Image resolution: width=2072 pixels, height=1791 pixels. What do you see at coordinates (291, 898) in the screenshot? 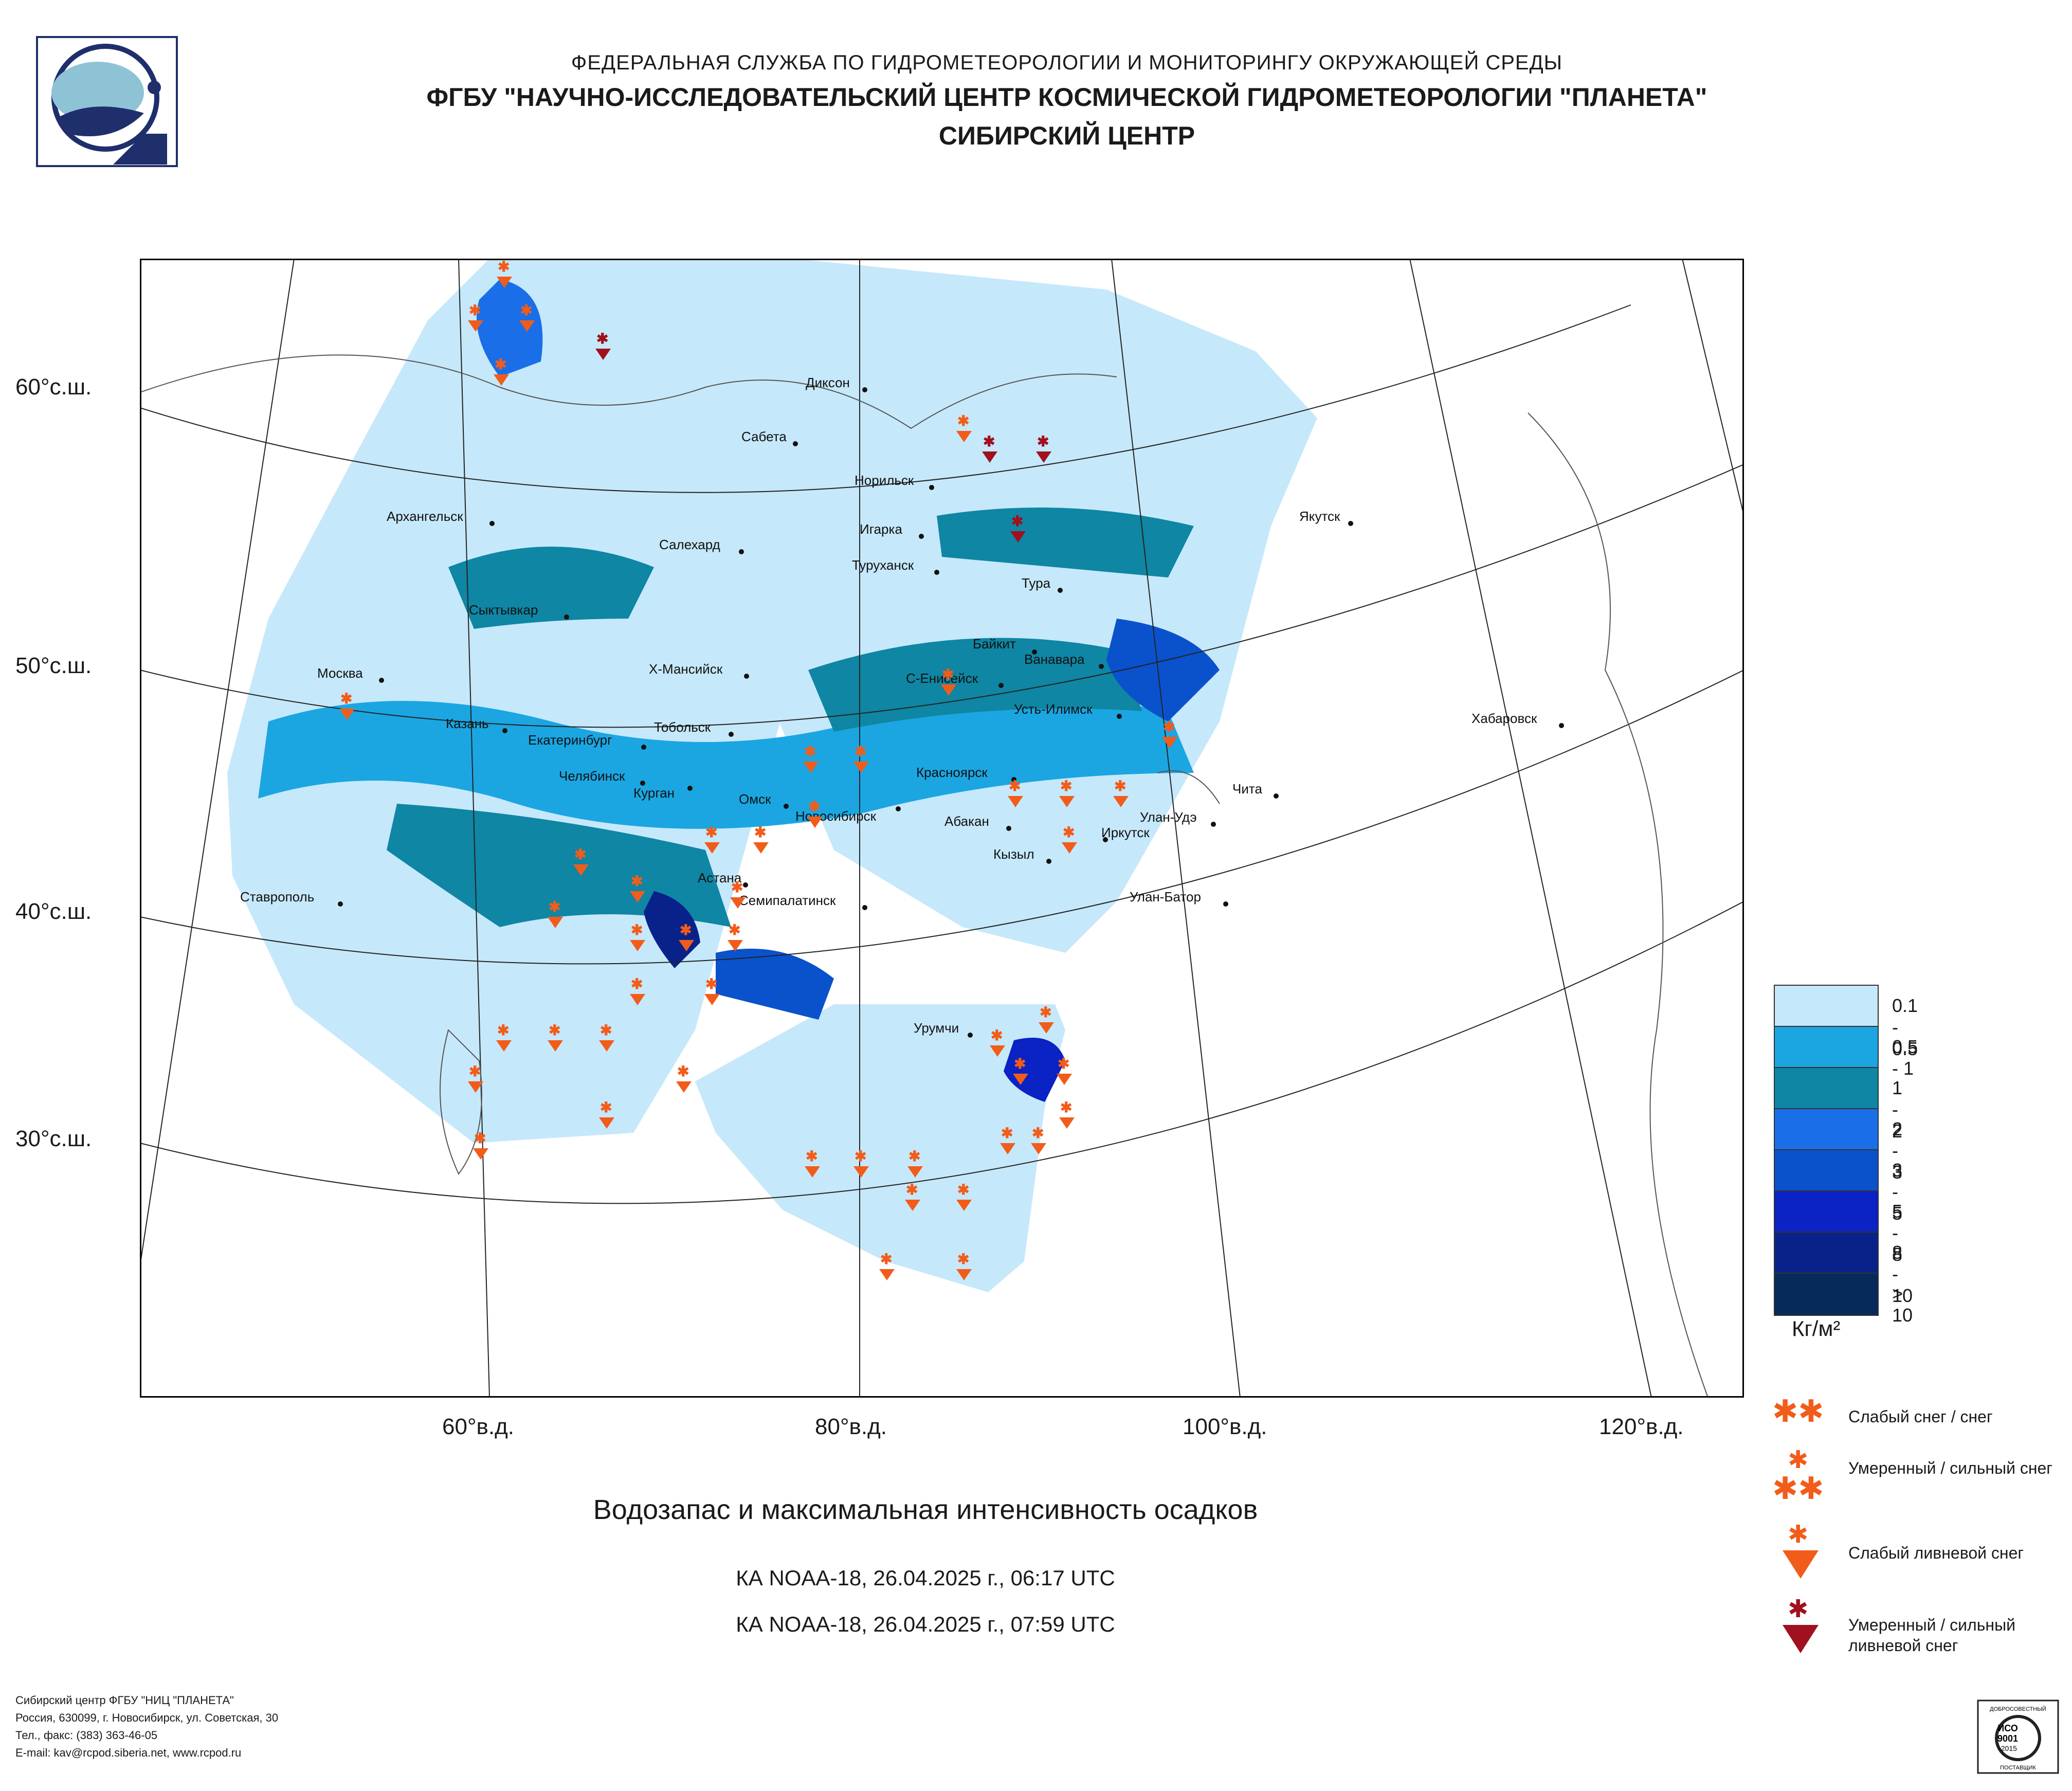
I see `city-stavropol: Ставрополь` at bounding box center [291, 898].